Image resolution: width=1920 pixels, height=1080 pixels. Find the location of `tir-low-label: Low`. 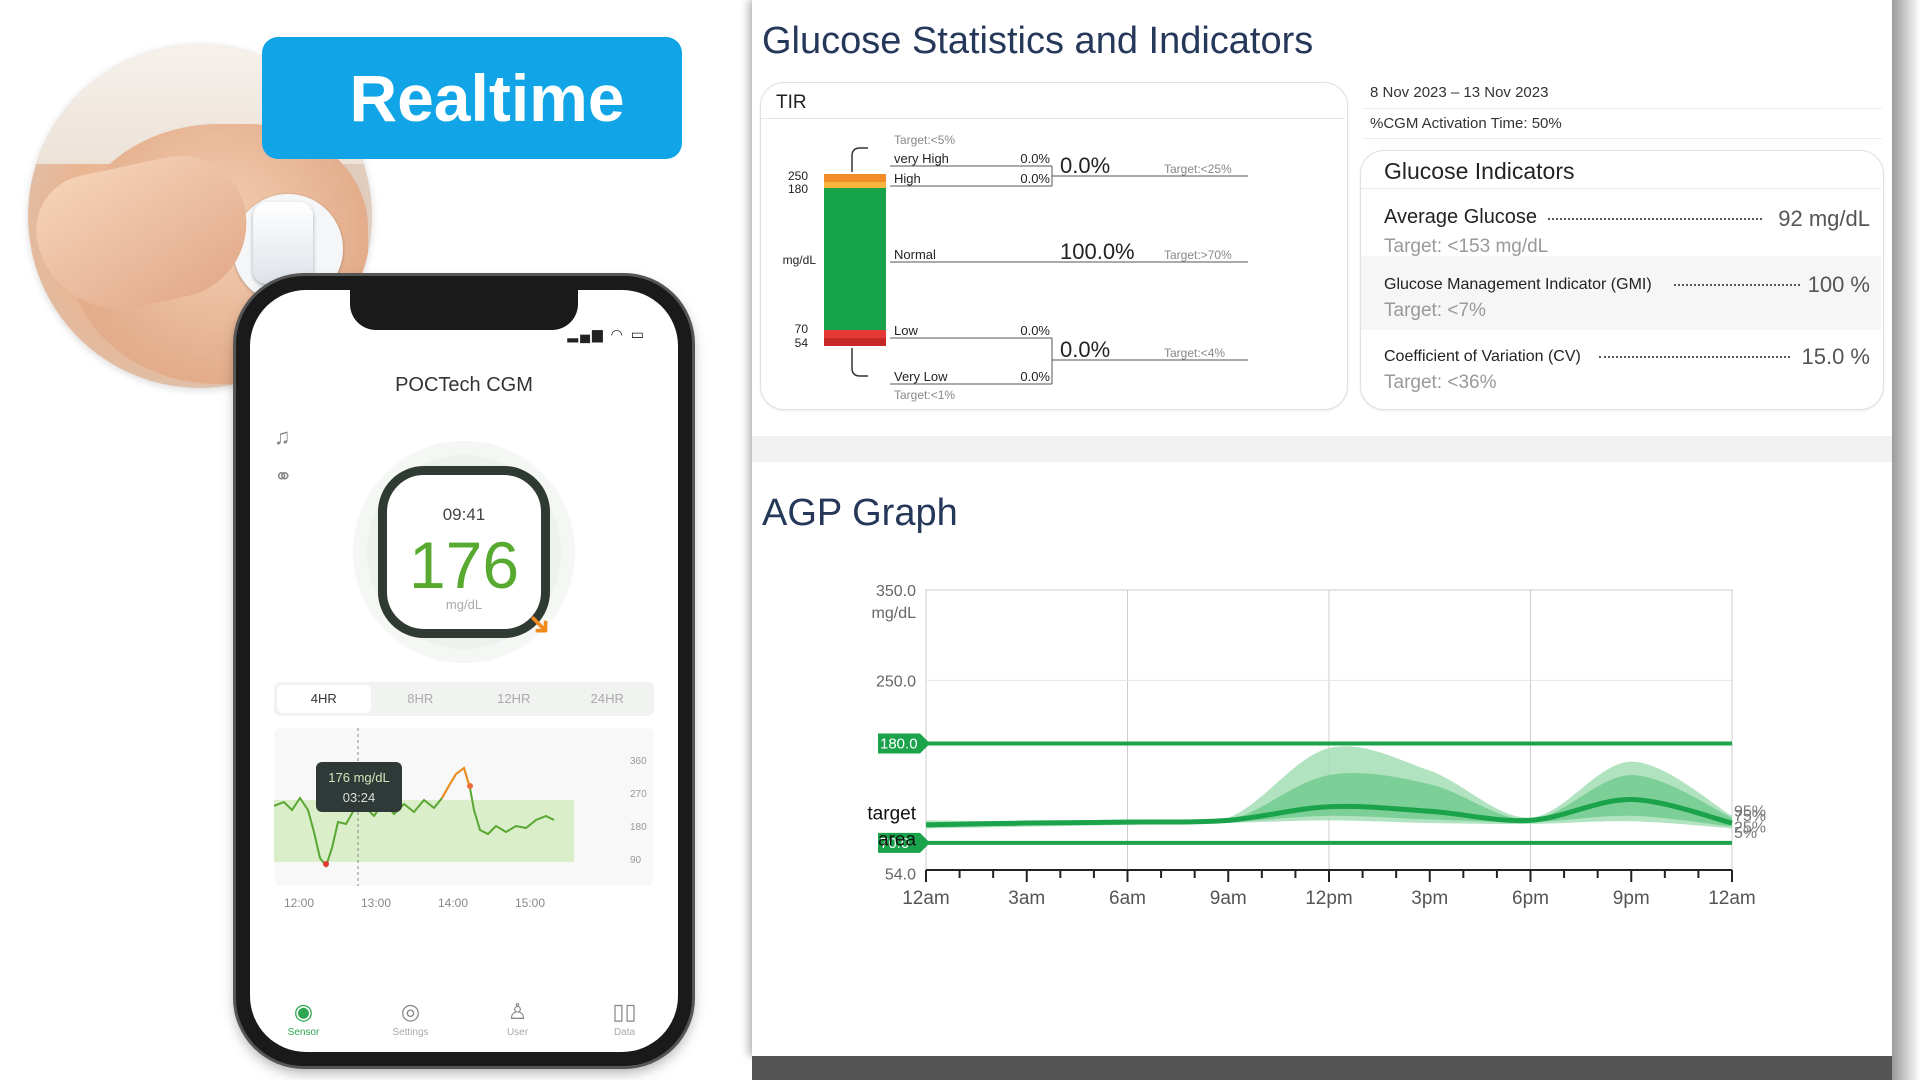

tir-low-label: Low is located at coordinates (906, 330).